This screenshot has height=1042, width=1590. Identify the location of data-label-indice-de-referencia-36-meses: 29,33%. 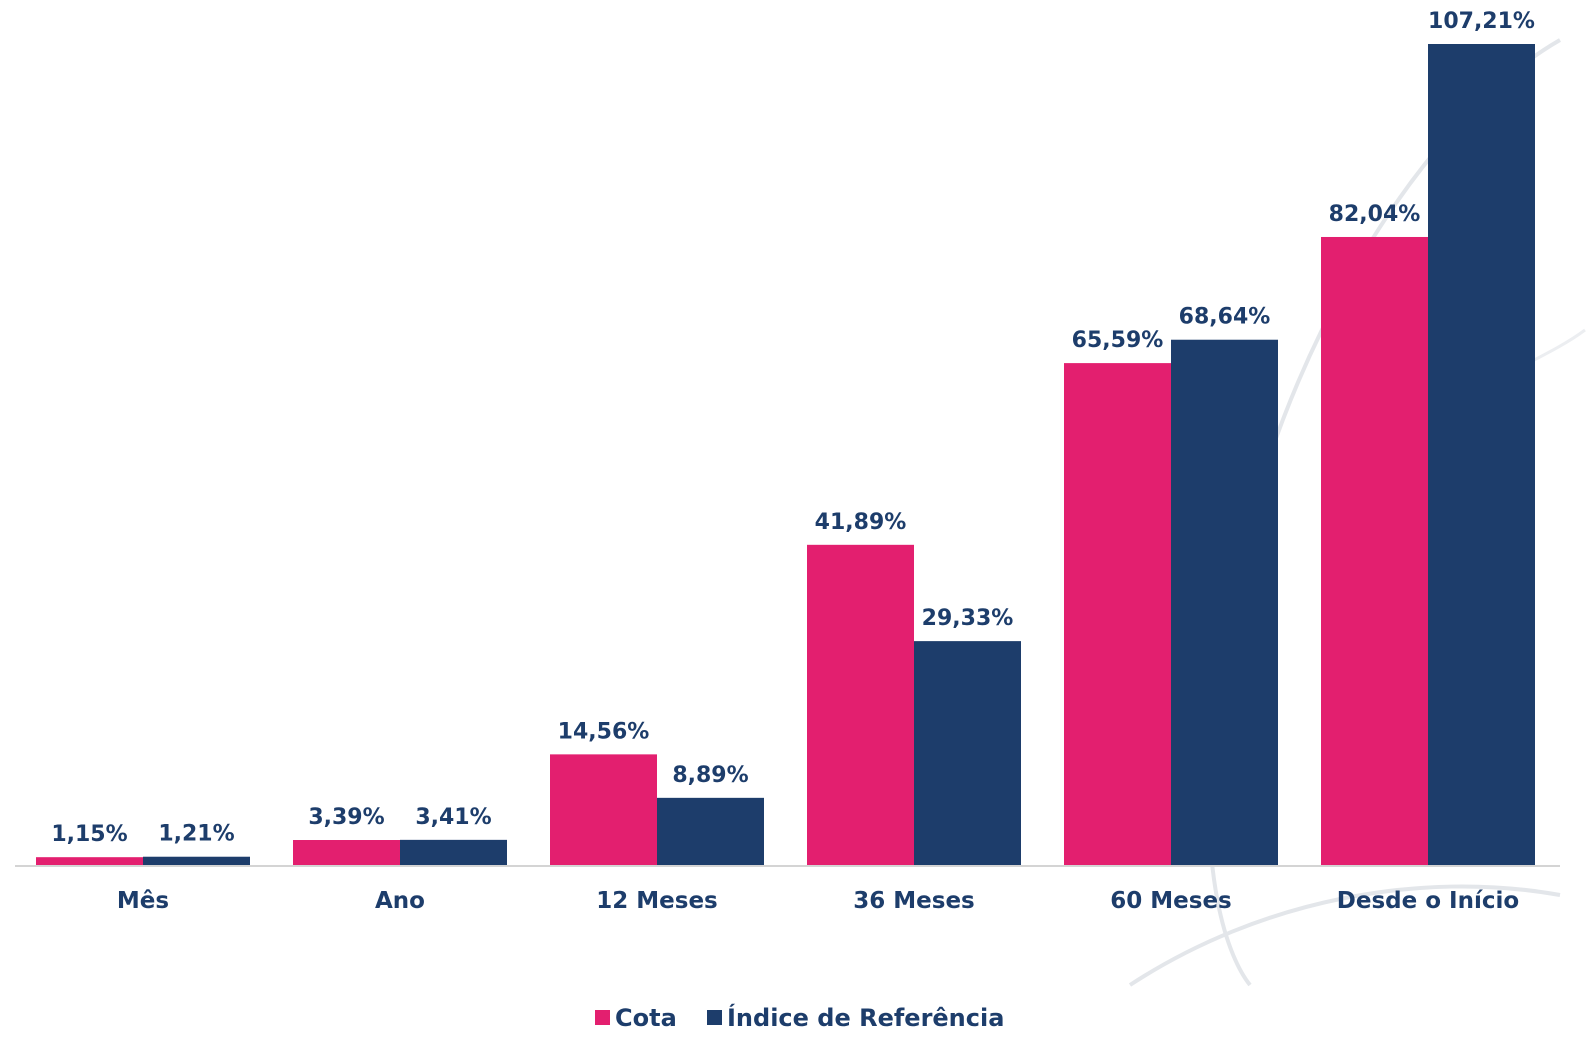
(968, 618).